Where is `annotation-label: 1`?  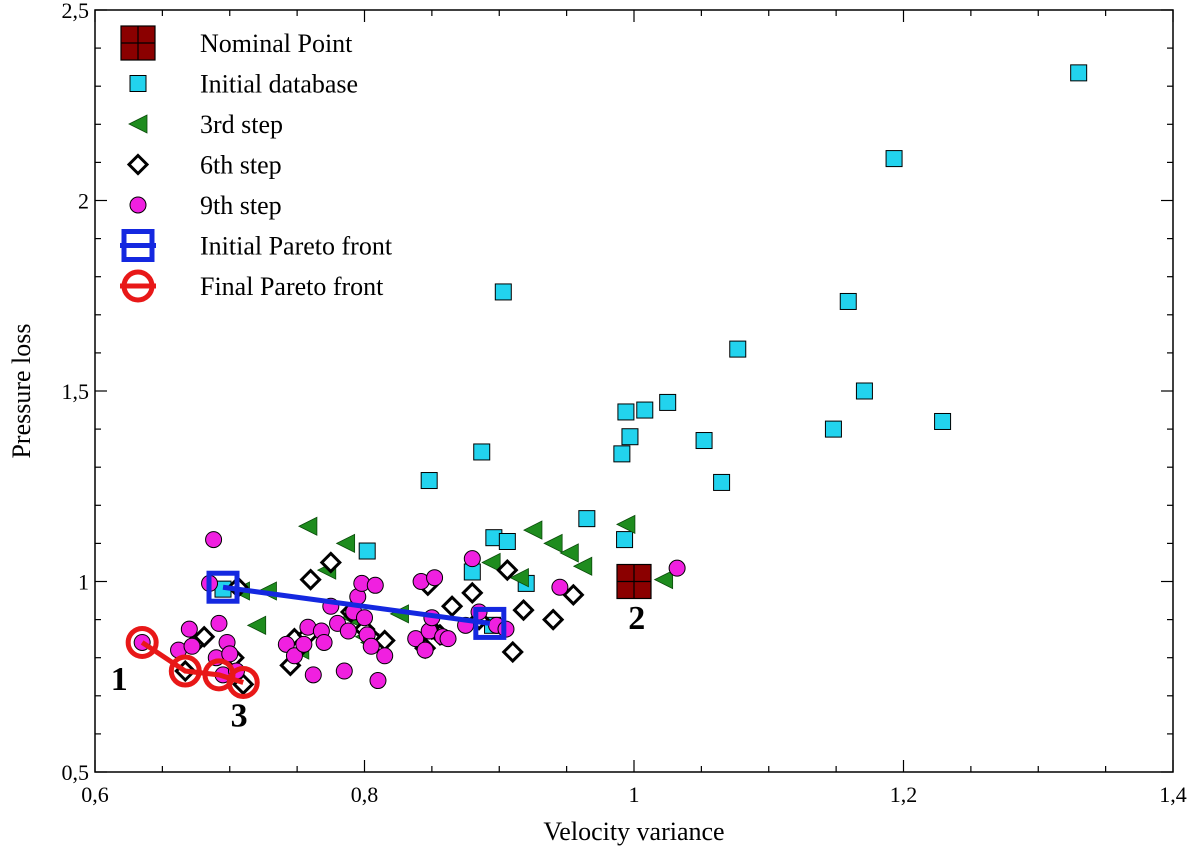
annotation-label: 1 is located at coordinates (119, 679).